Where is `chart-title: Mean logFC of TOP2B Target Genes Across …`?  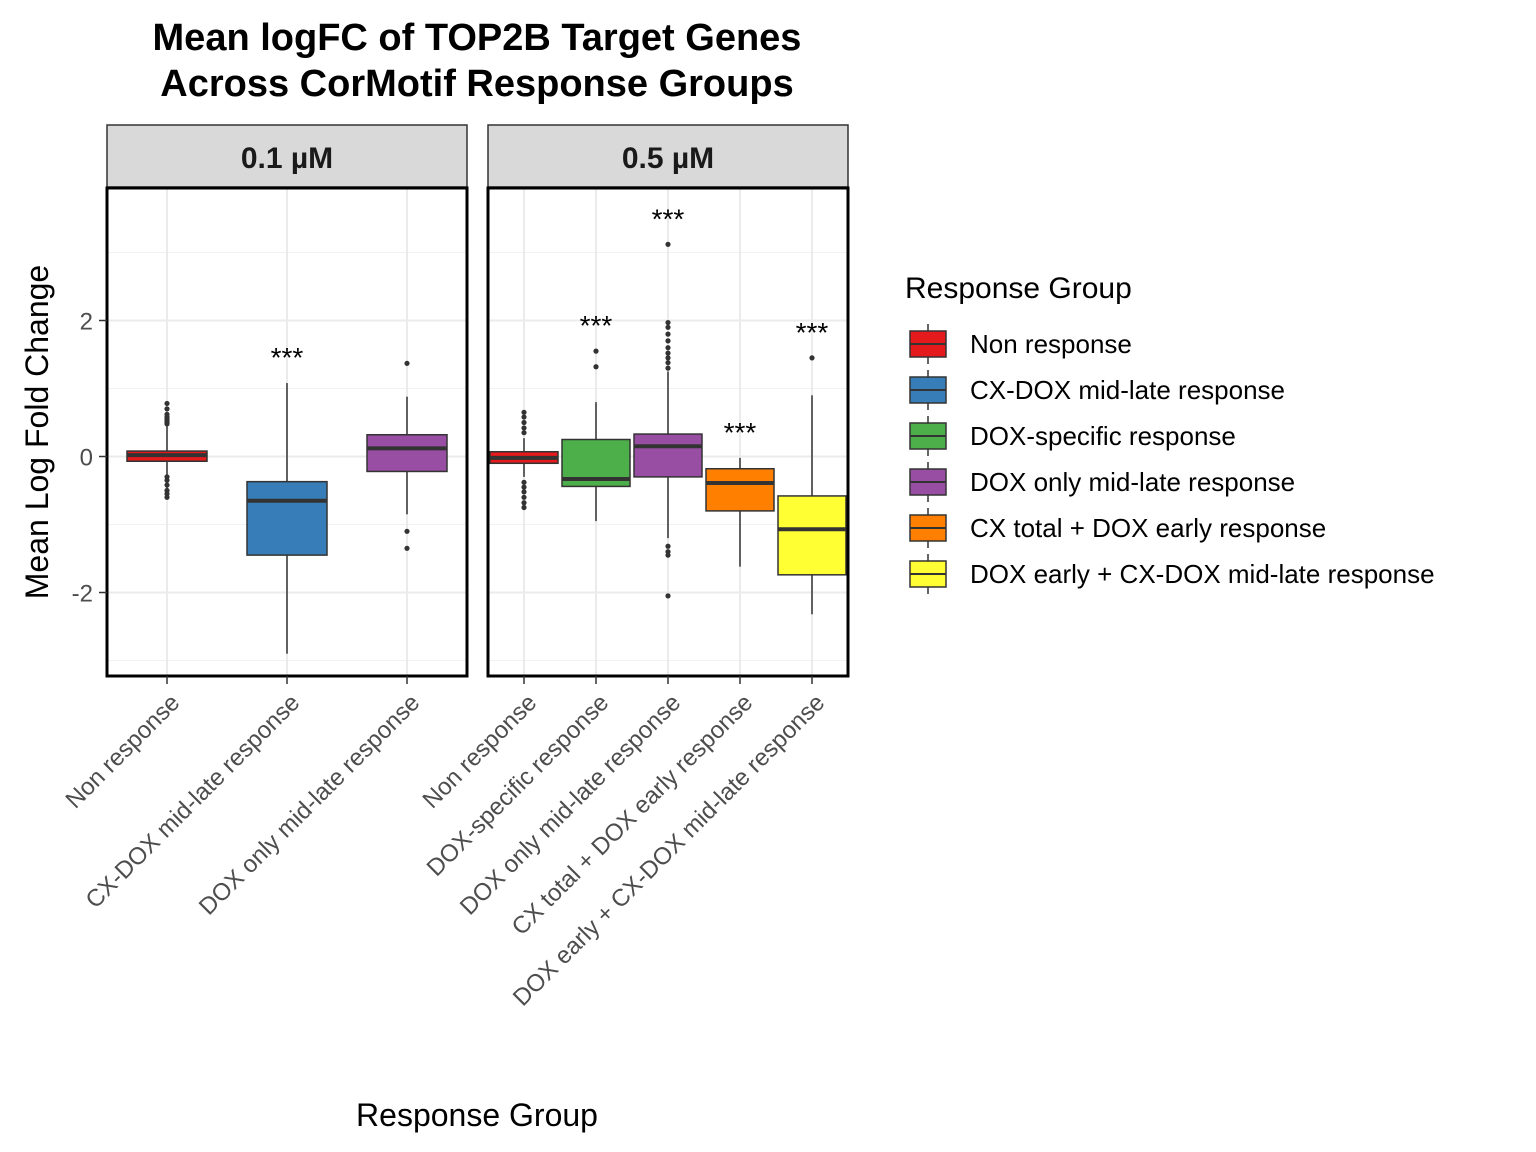
chart-title: Mean logFC of TOP2B Target Genes Across … is located at coordinates (477, 61).